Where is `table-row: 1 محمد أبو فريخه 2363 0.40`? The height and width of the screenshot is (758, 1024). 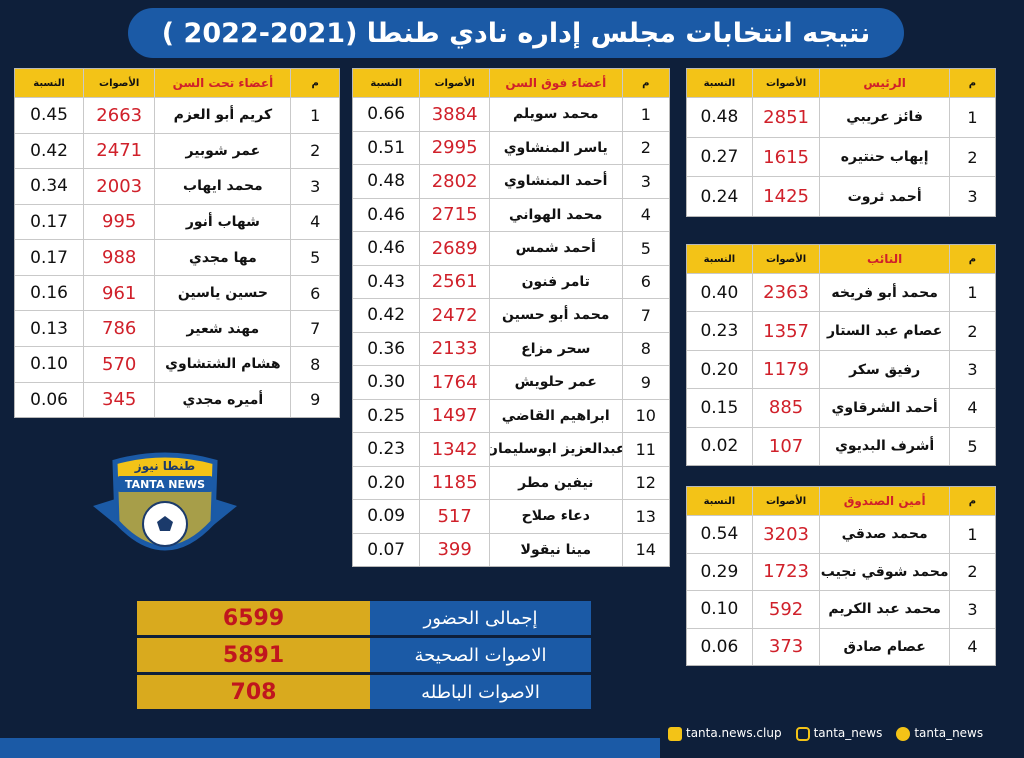 table-row: 1 محمد أبو فريخه 2363 0.40 is located at coordinates (841, 293).